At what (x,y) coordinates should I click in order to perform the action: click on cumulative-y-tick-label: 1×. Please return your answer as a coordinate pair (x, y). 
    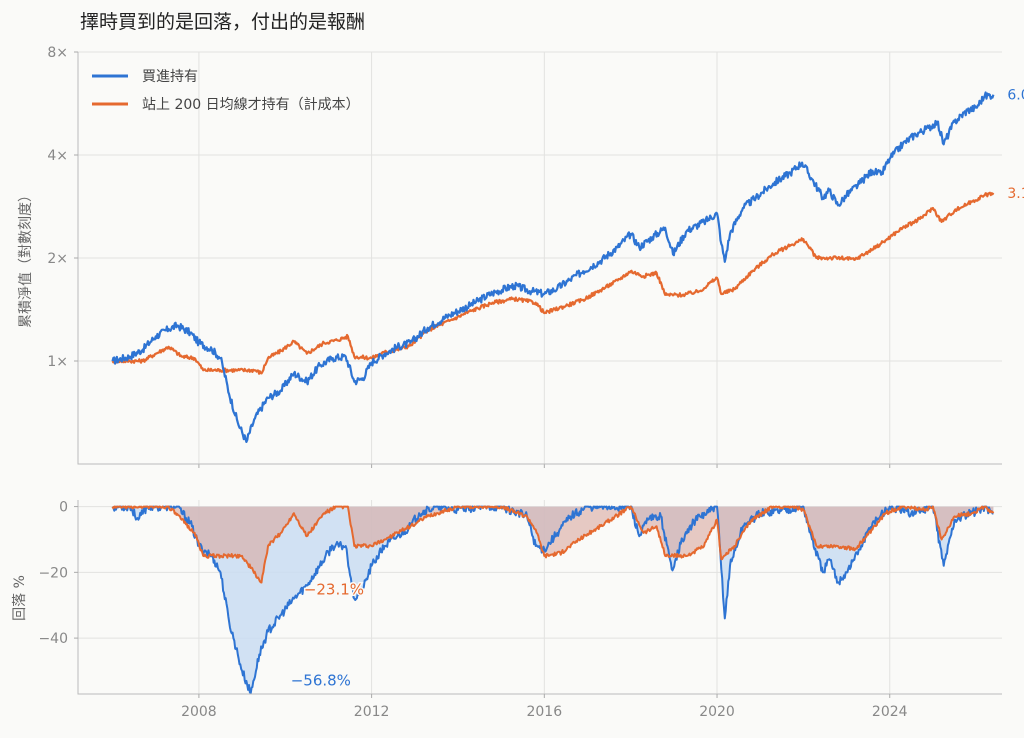
    Looking at the image, I should click on (57, 362).